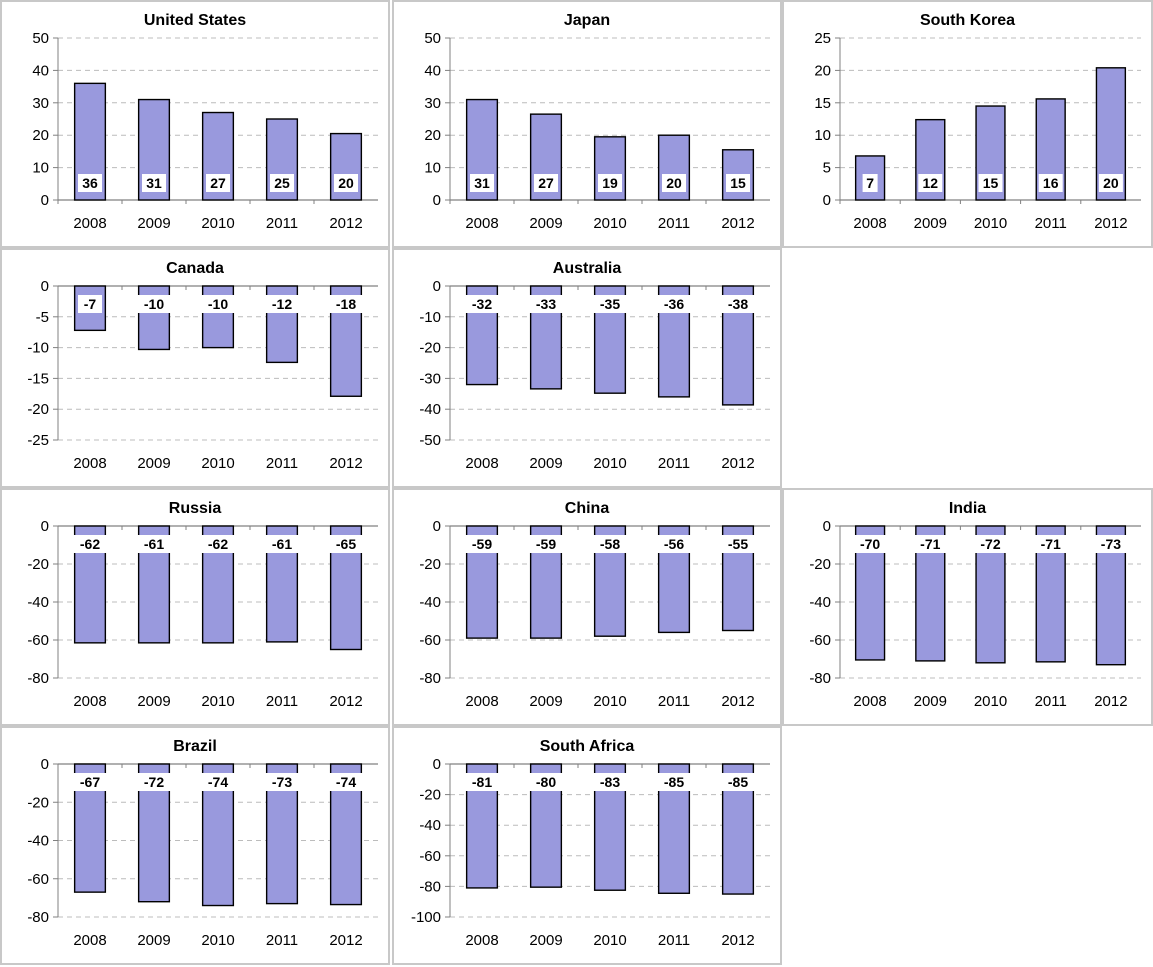 The width and height of the screenshot is (1153, 967). Describe the element at coordinates (40, 70) in the screenshot. I see `y-tick-label: 40` at that location.